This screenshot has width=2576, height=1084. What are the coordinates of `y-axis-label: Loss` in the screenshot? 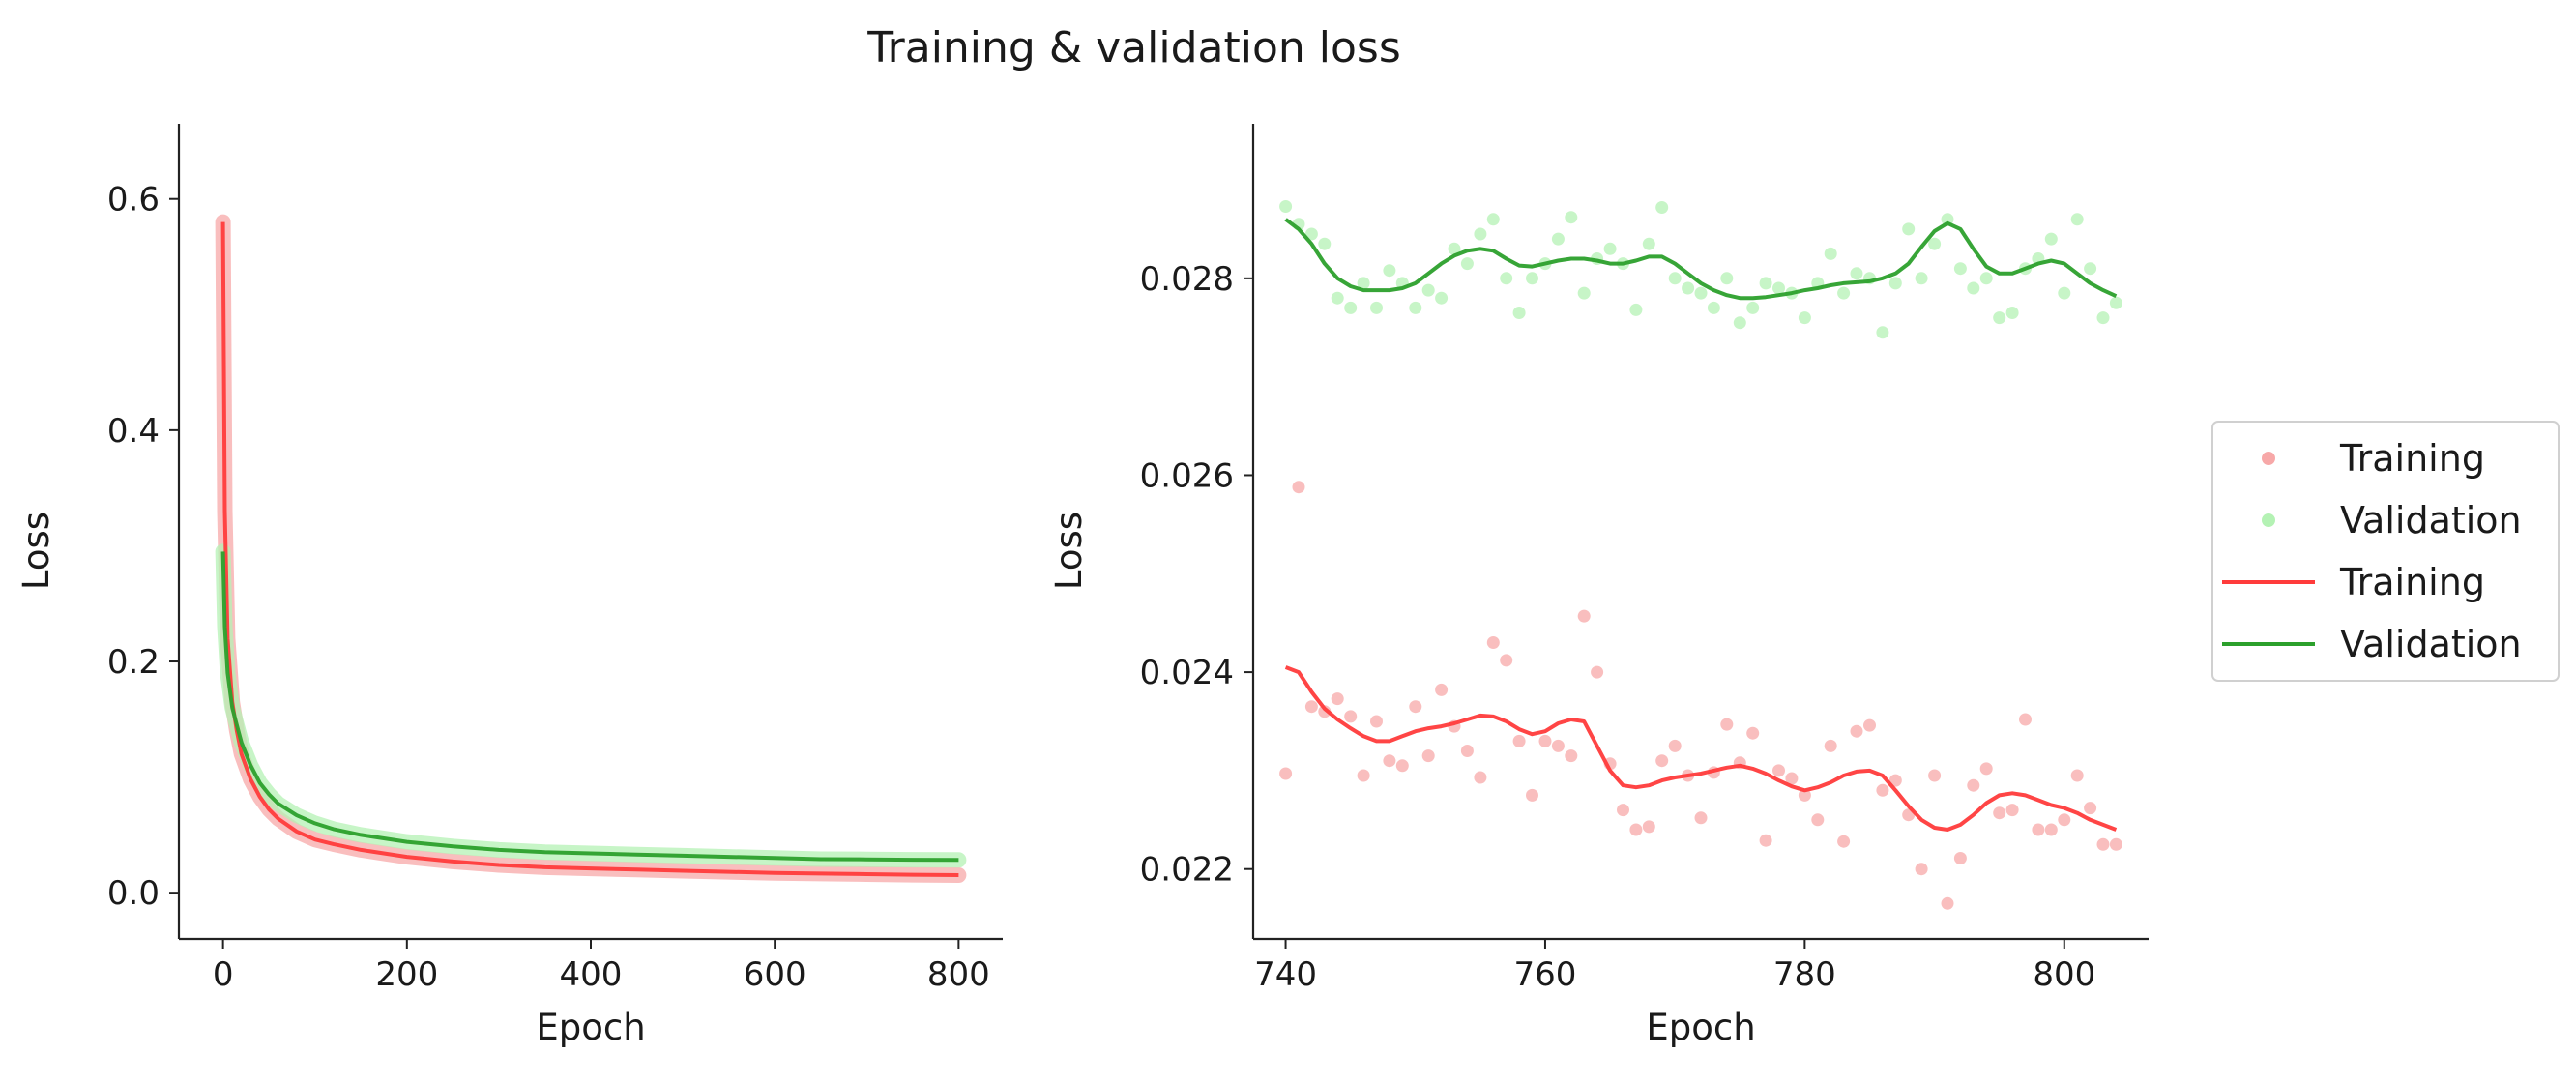 It's located at (1069, 551).